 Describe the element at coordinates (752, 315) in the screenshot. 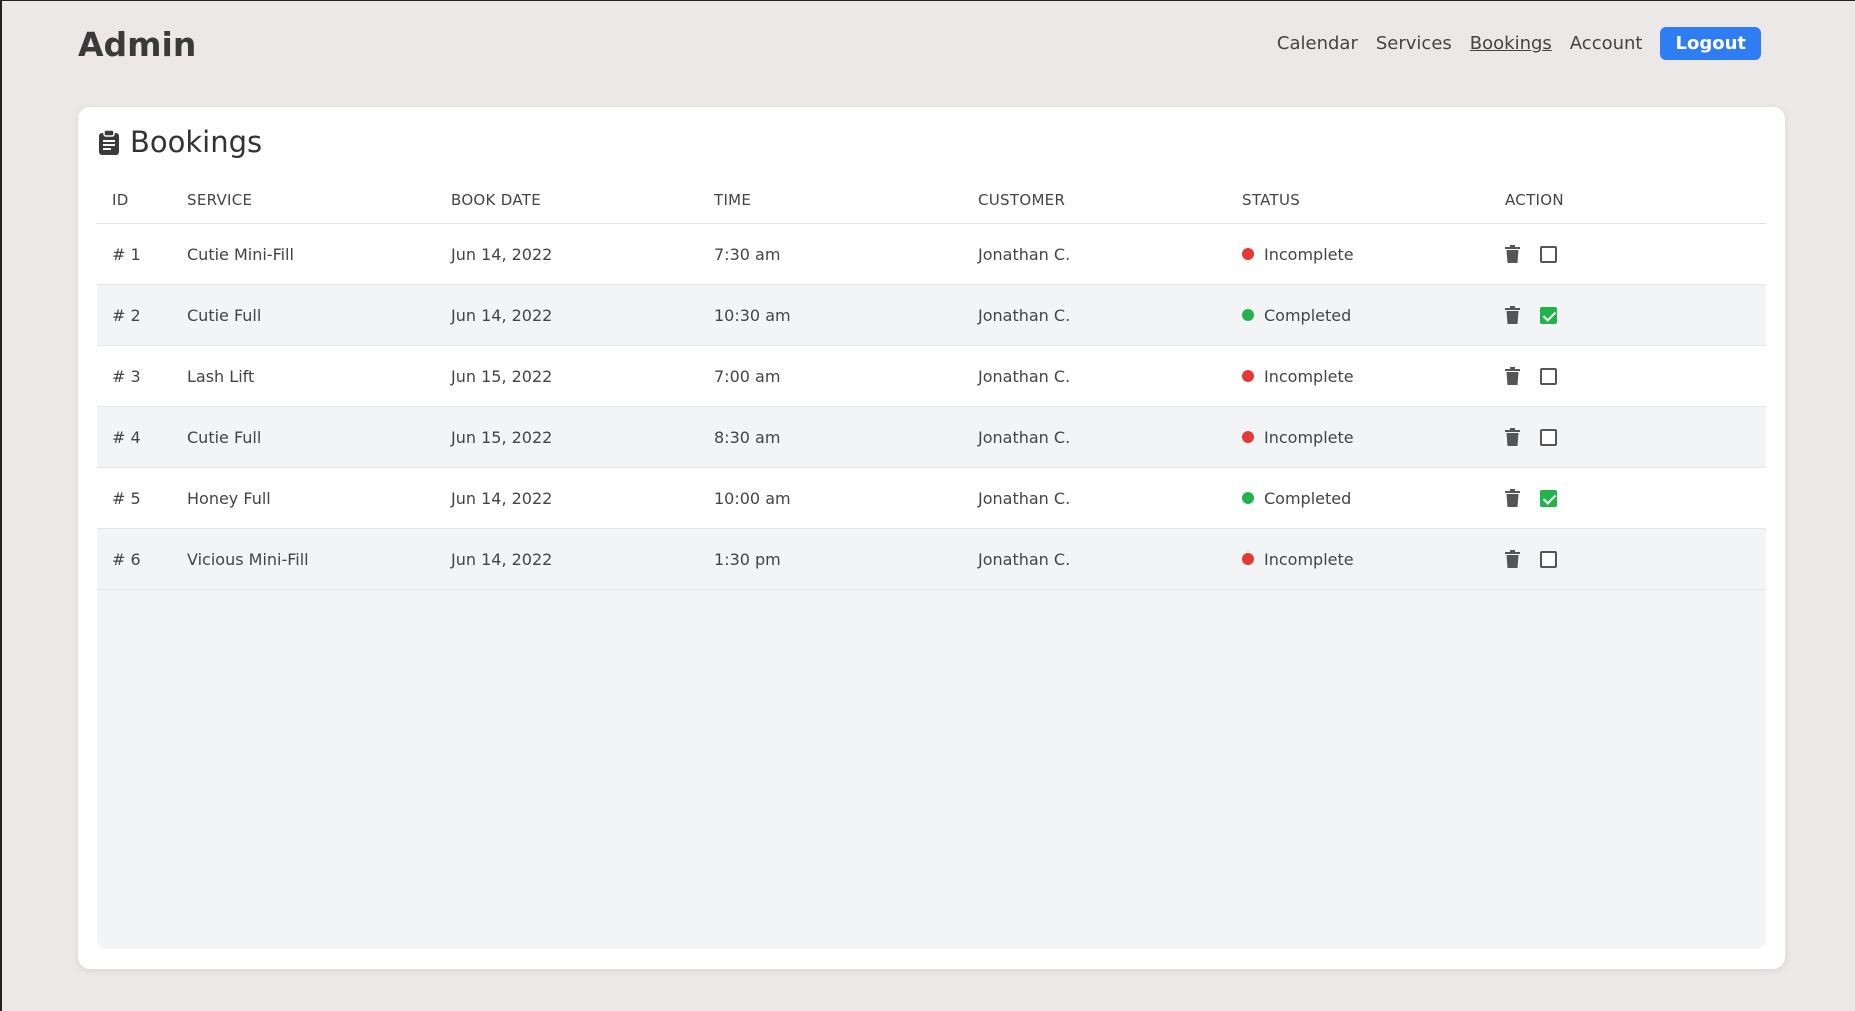

I see `booking-time: 10:30 am` at that location.